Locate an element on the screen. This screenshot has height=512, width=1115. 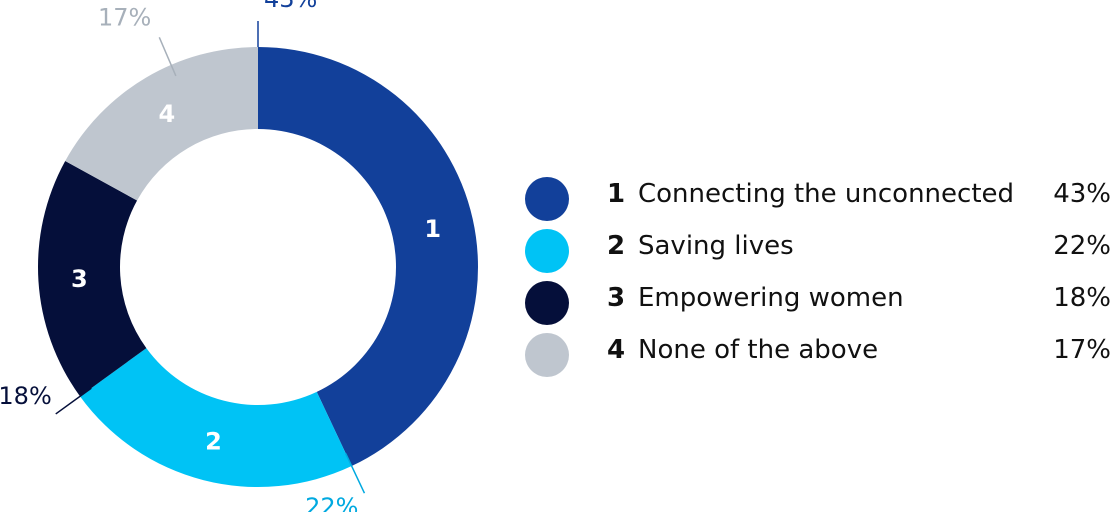
slice-number-1: 1 is located at coordinates (432, 229).